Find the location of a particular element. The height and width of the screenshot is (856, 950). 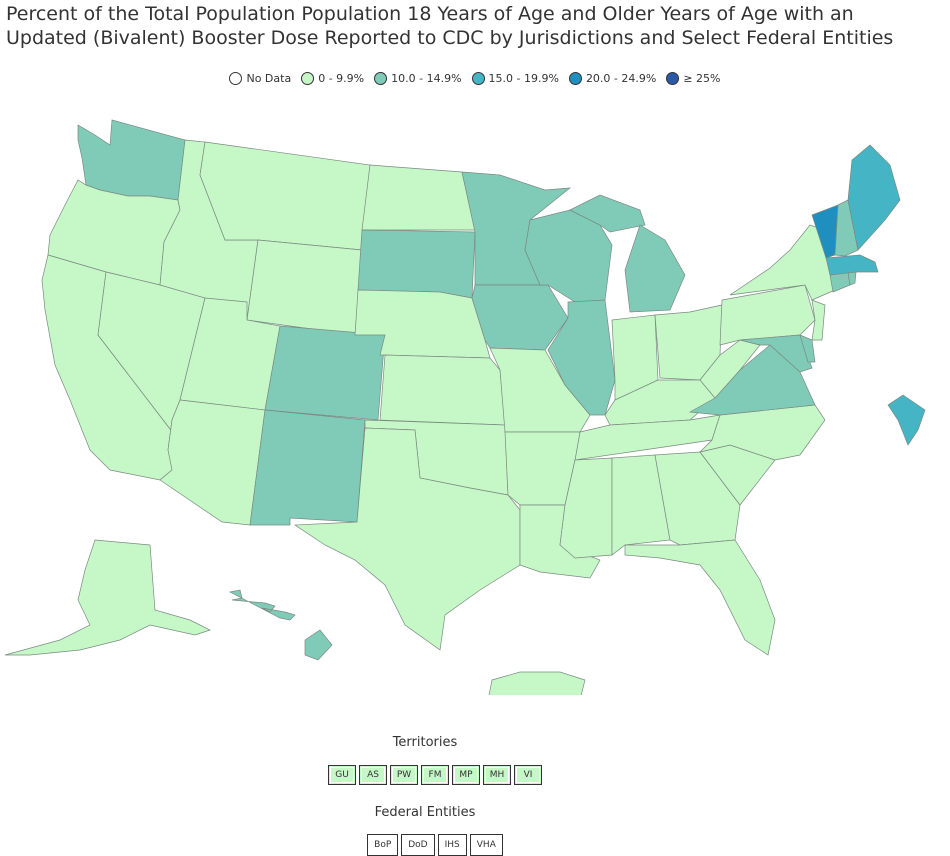

territories-heading: Territories is located at coordinates (425, 742).